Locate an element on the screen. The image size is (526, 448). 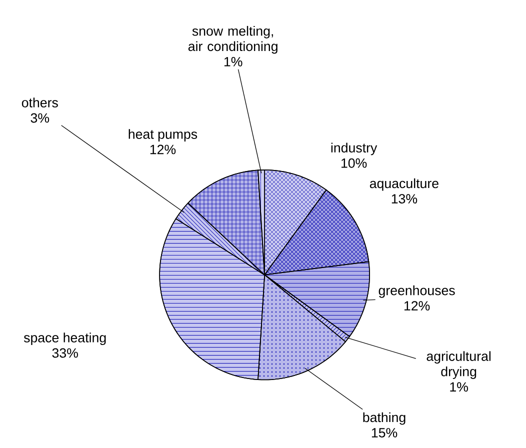
slice-label: heat pumps is located at coordinates (163, 135).